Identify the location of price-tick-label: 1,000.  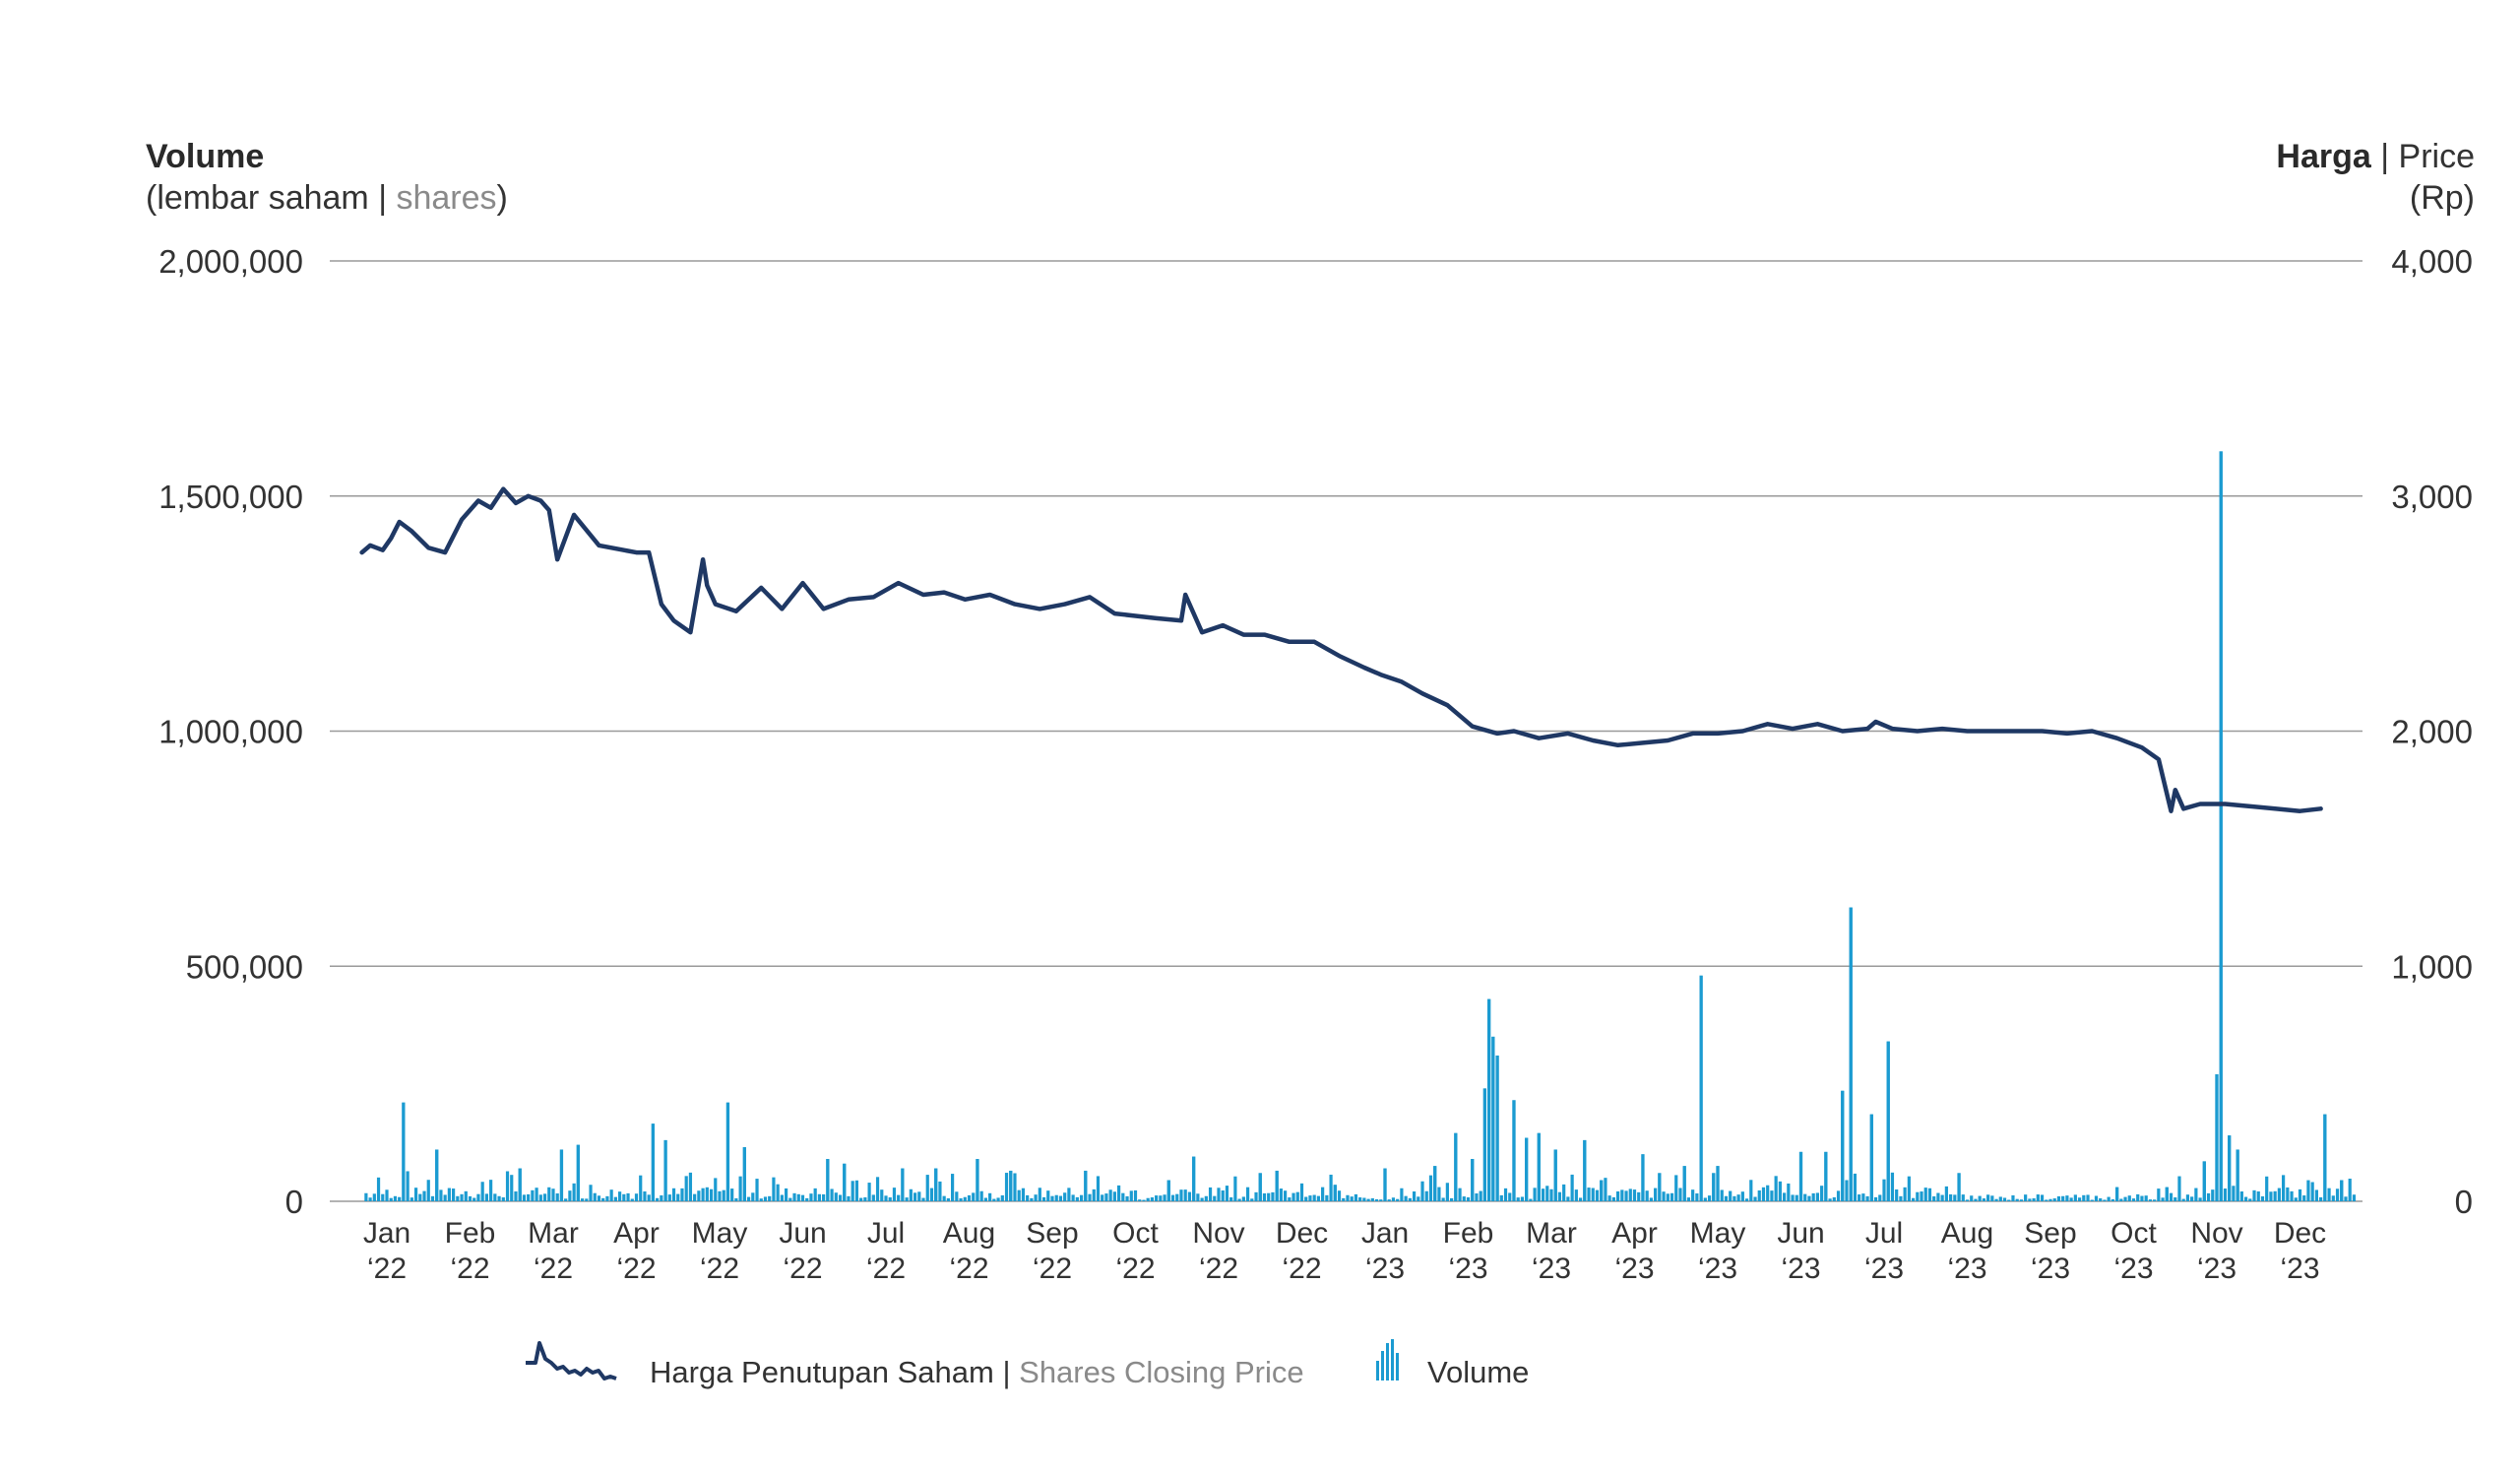
(2432, 967).